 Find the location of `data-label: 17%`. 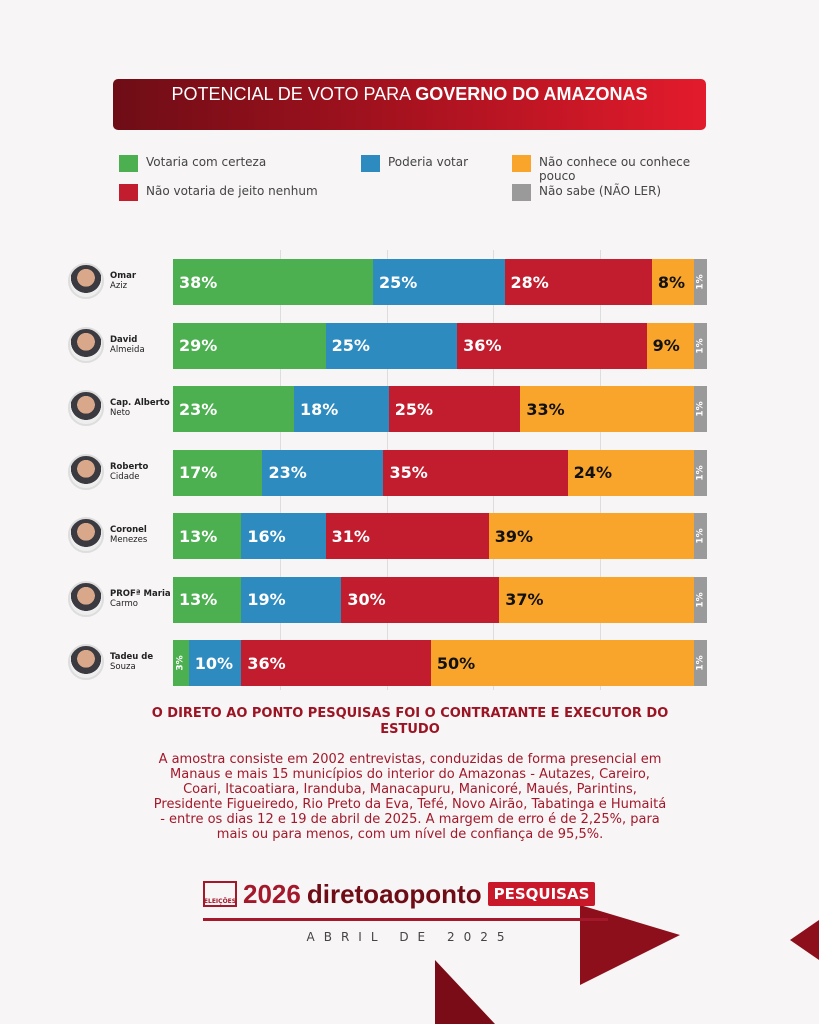

data-label: 17% is located at coordinates (198, 472).